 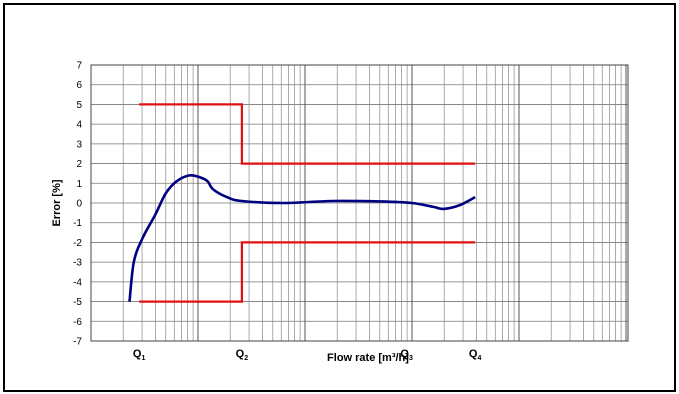 I want to click on y-tick-label: 2, so click(x=79, y=164).